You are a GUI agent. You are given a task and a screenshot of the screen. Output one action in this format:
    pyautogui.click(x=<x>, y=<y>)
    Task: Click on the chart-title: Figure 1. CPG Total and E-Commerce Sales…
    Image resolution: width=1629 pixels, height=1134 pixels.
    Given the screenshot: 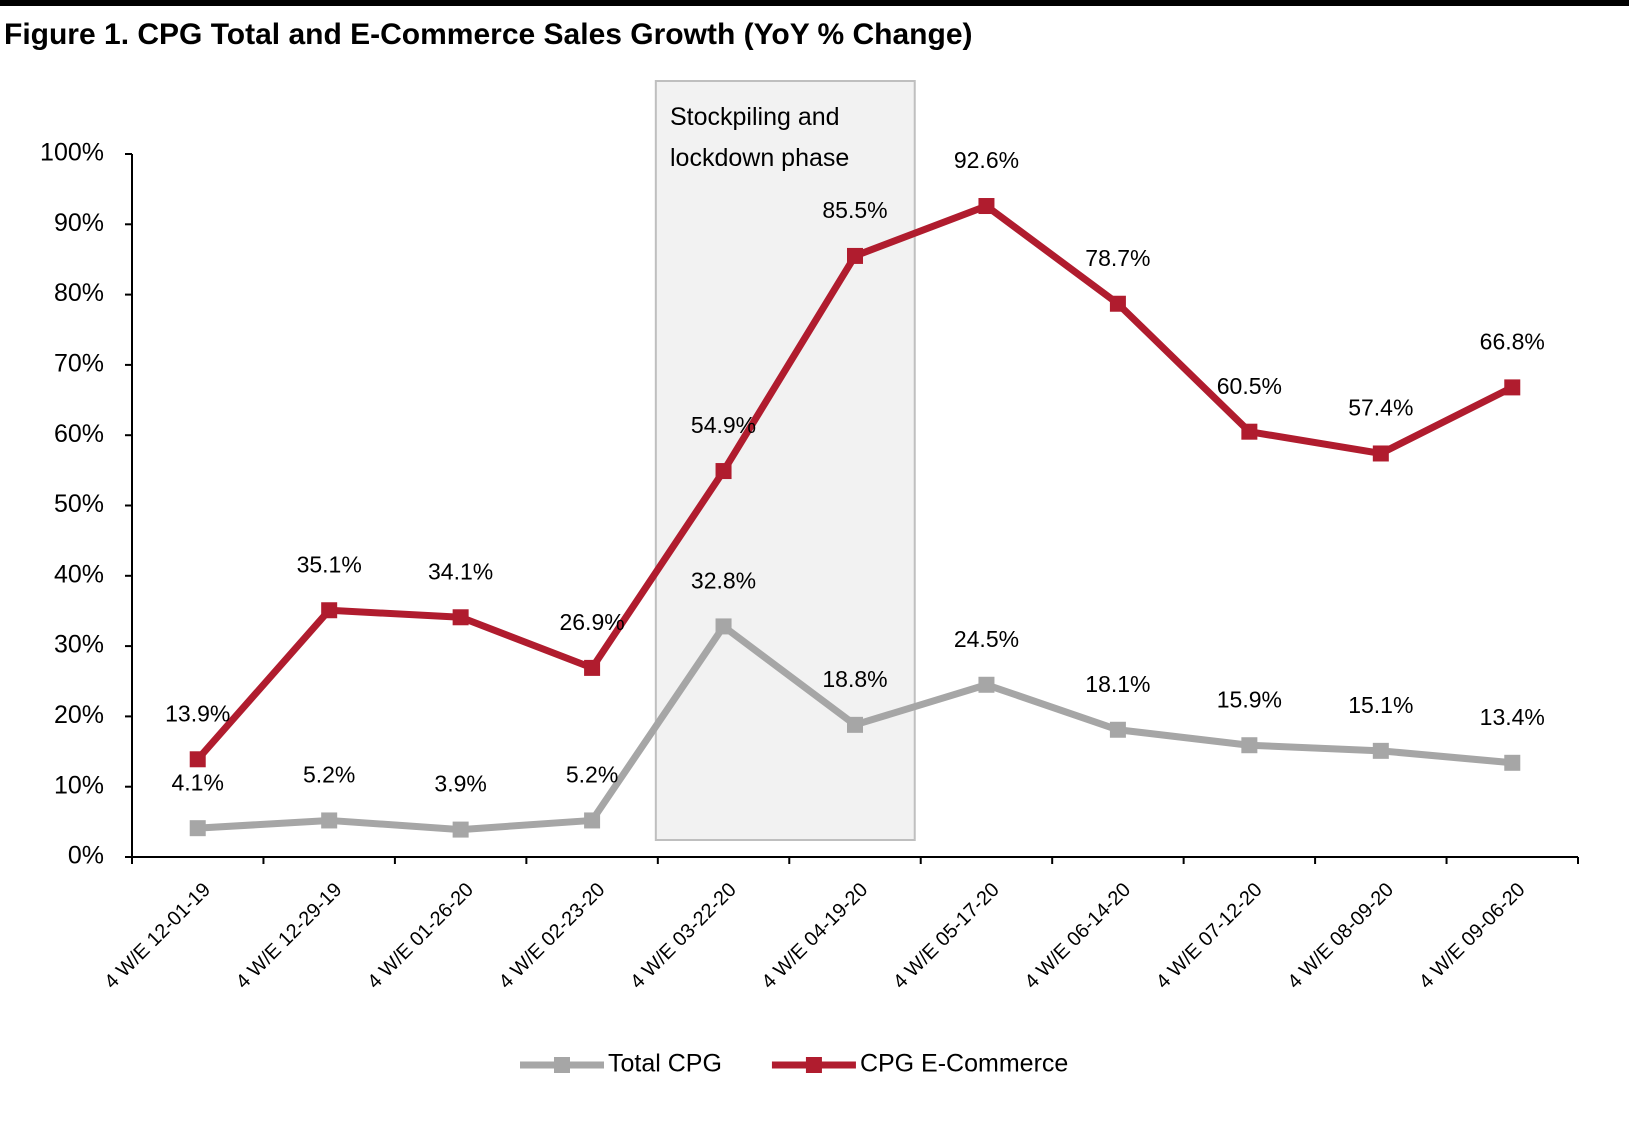 What is the action you would take?
    pyautogui.click(x=488, y=34)
    